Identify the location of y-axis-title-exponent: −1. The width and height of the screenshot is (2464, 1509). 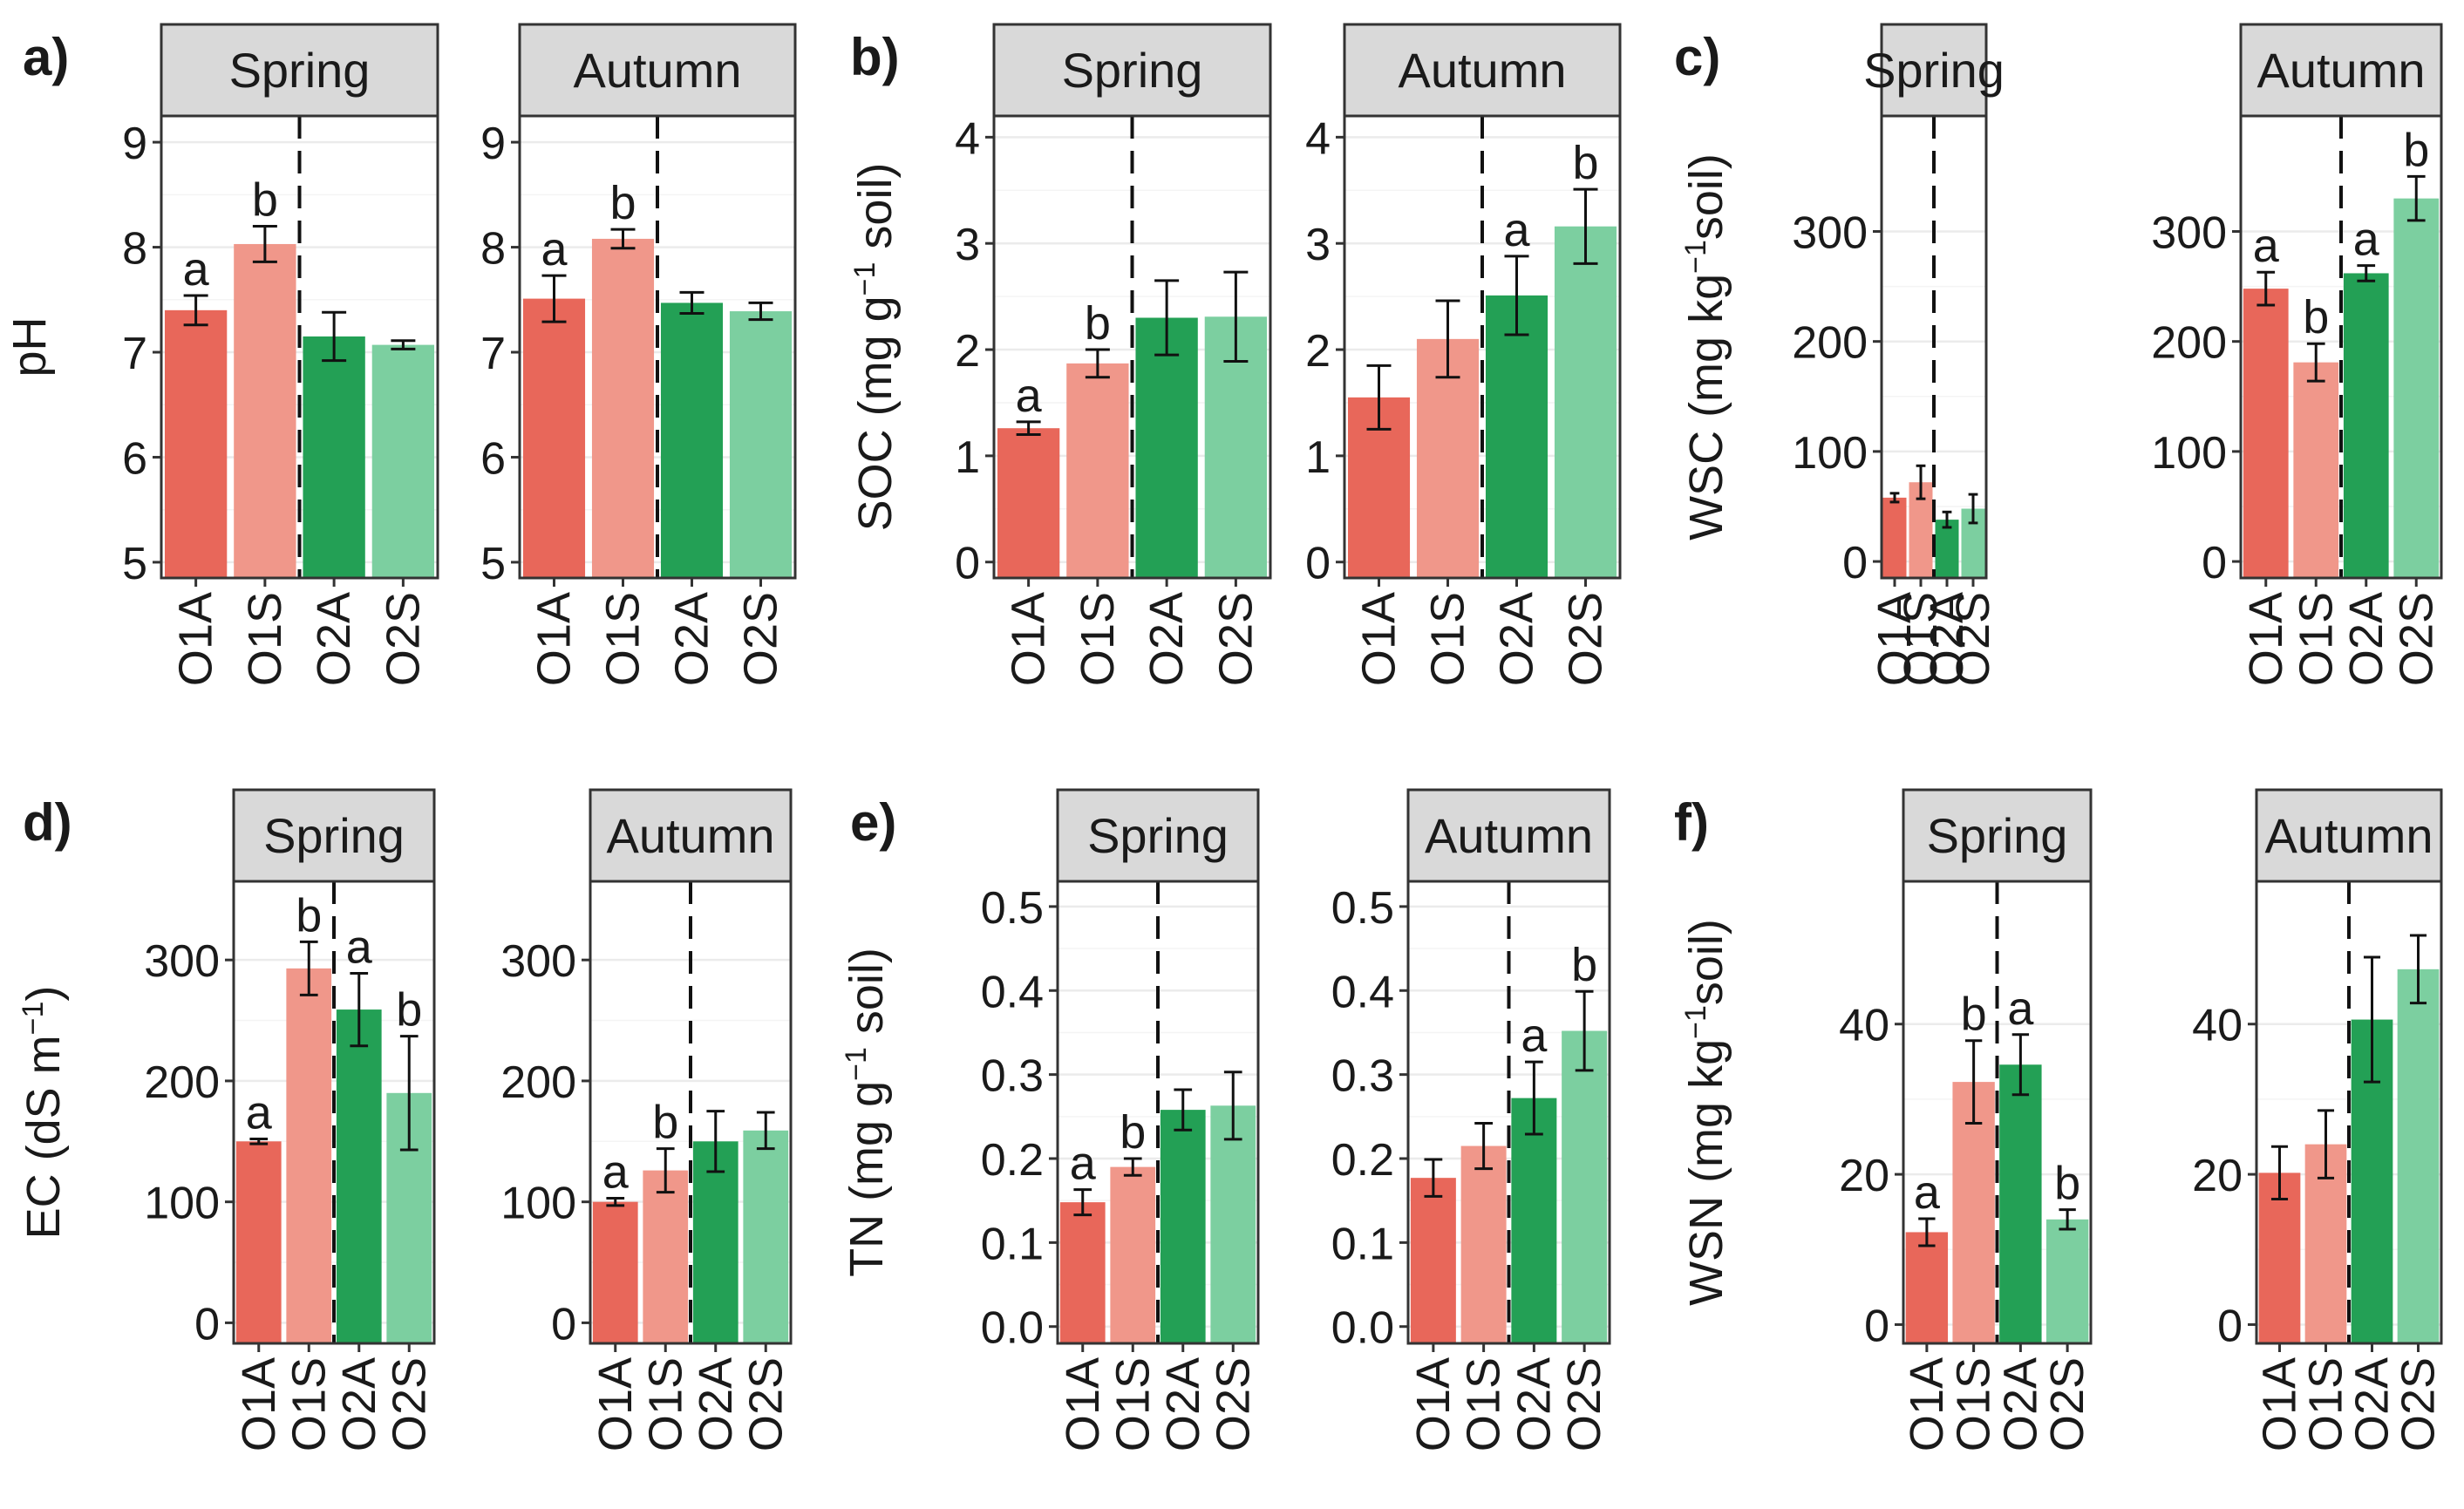
(33, 1019).